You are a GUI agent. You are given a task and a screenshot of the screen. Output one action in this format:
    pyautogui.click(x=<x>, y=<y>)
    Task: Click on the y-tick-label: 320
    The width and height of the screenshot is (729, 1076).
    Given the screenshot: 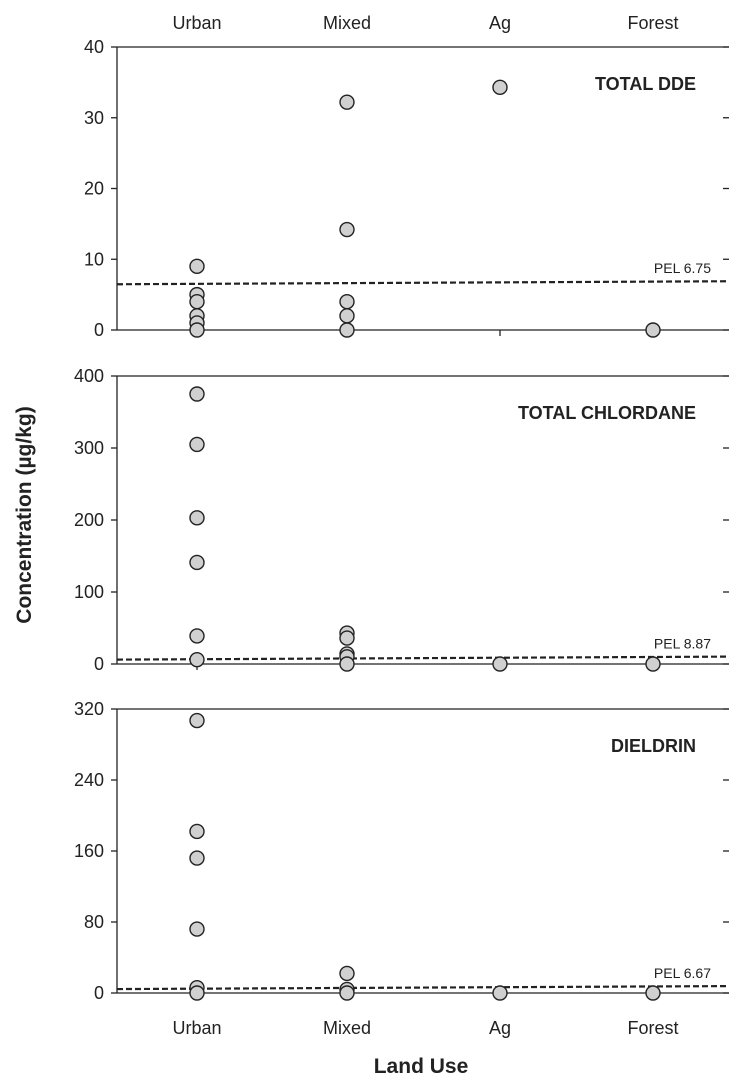 What is the action you would take?
    pyautogui.click(x=89, y=709)
    